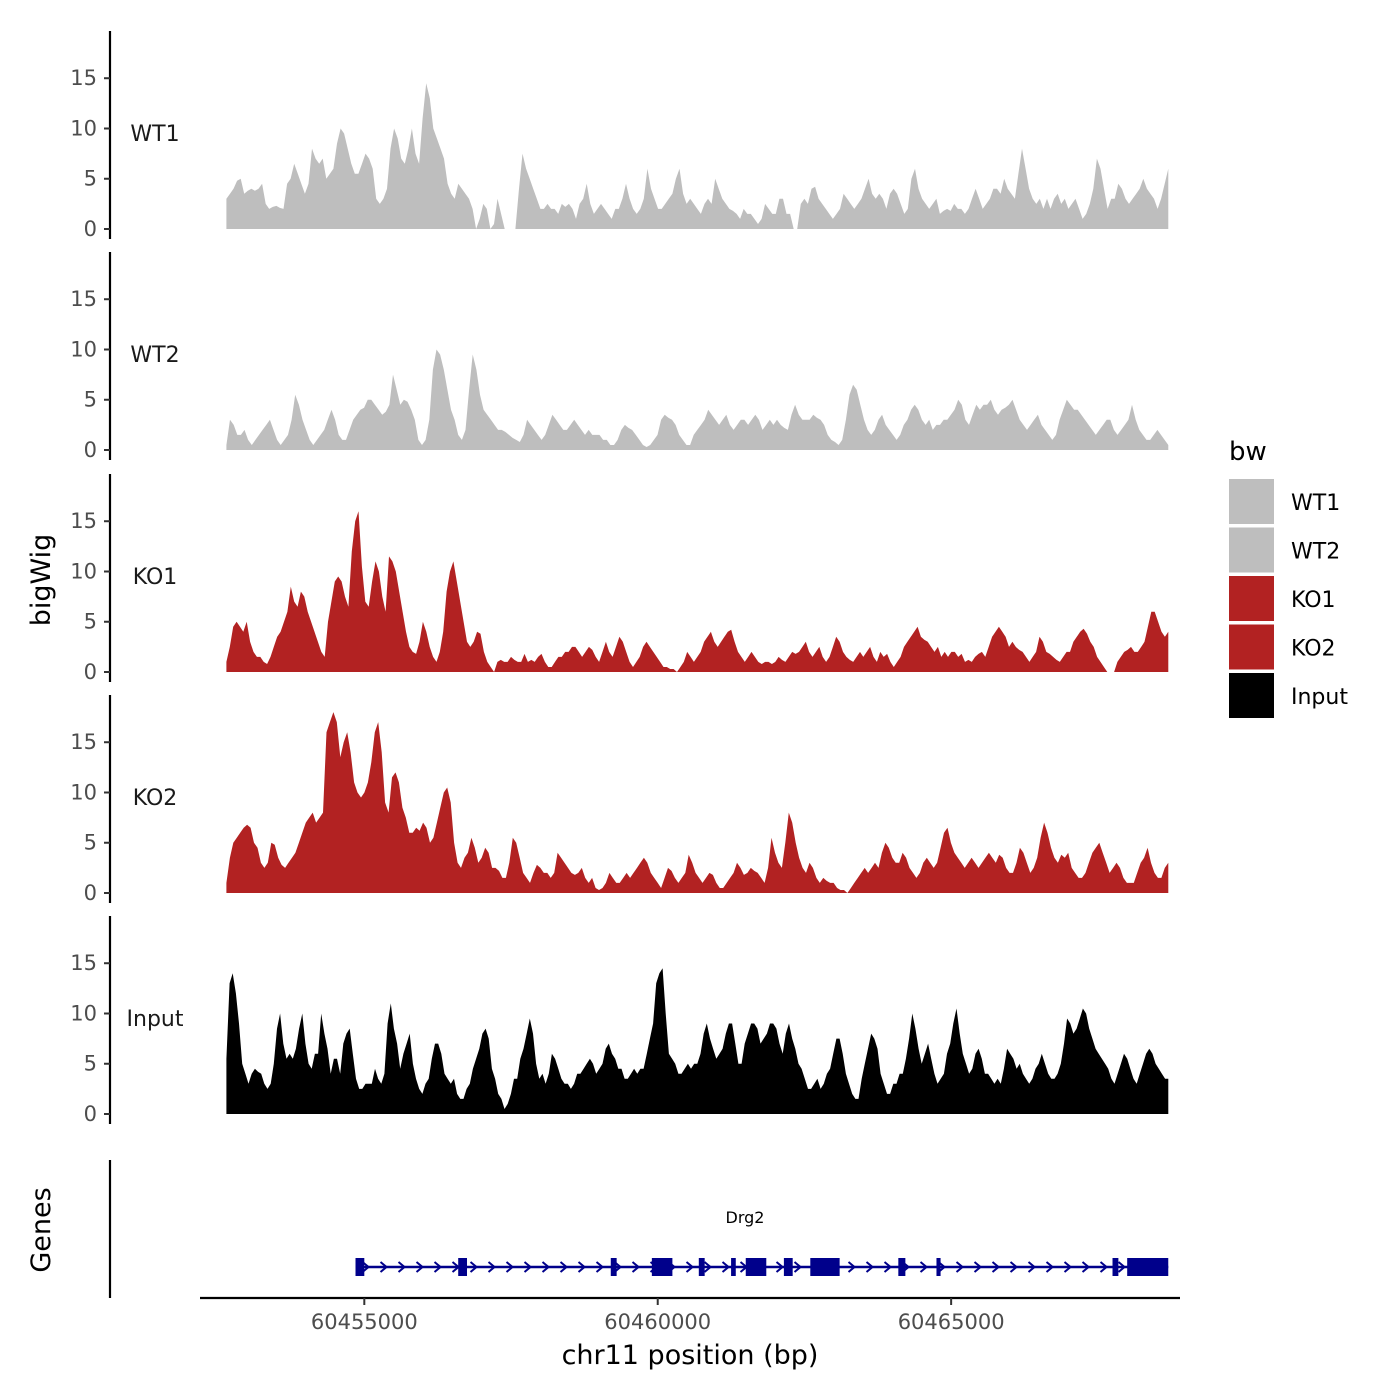 The image size is (1400, 1400). What do you see at coordinates (1313, 600) in the screenshot?
I see `legend-label-ko1: KO1` at bounding box center [1313, 600].